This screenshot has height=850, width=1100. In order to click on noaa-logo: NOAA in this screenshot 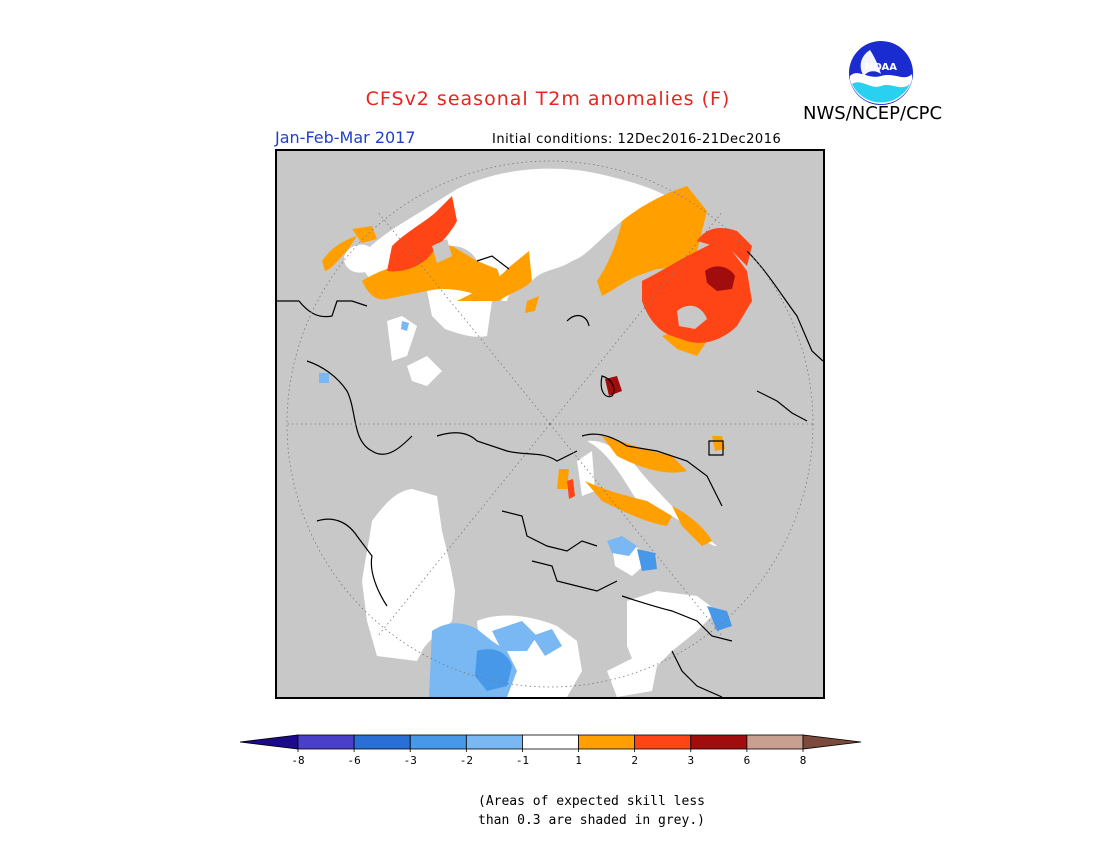, I will do `click(881, 73)`.